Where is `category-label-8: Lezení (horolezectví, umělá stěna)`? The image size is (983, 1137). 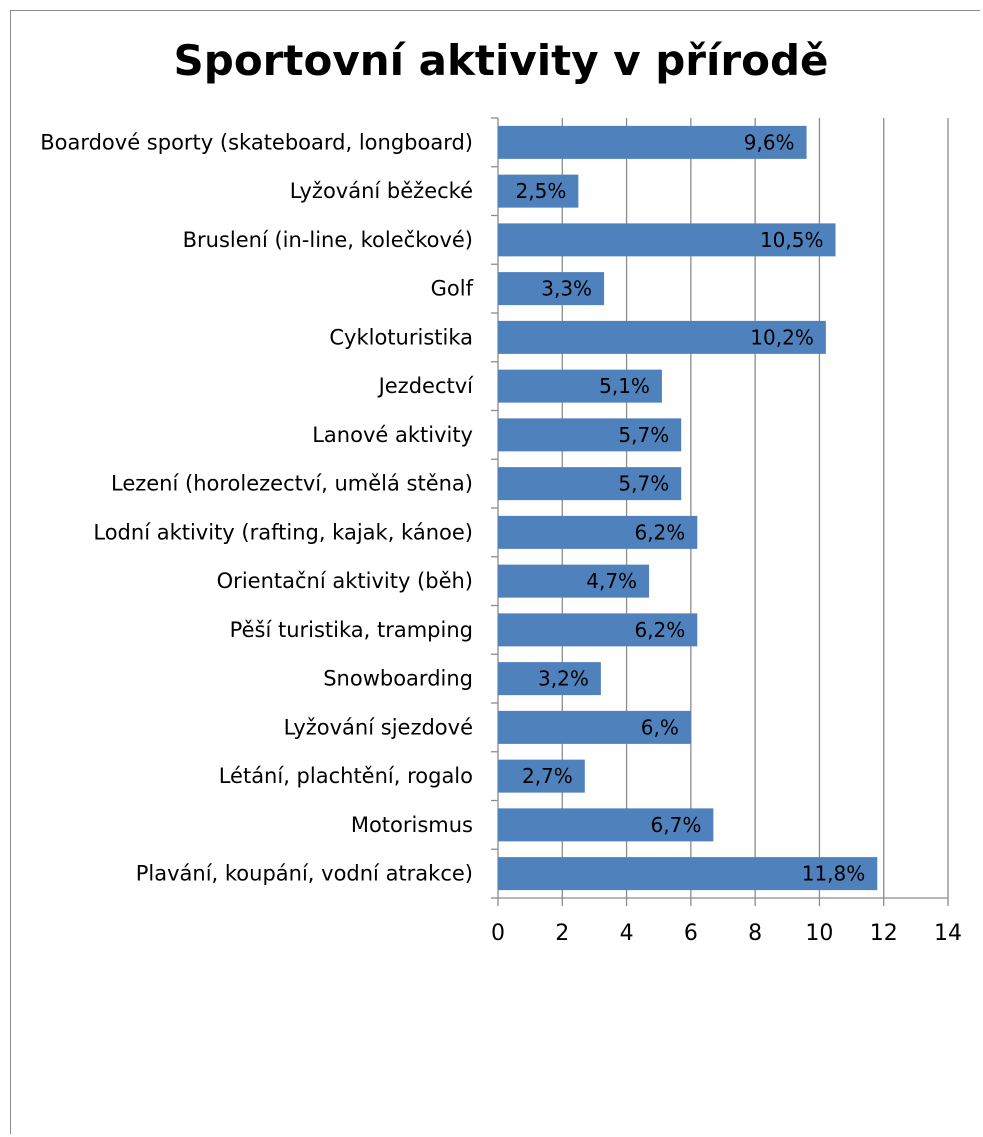 category-label-8: Lezení (horolezectví, umělá stěna) is located at coordinates (292, 484).